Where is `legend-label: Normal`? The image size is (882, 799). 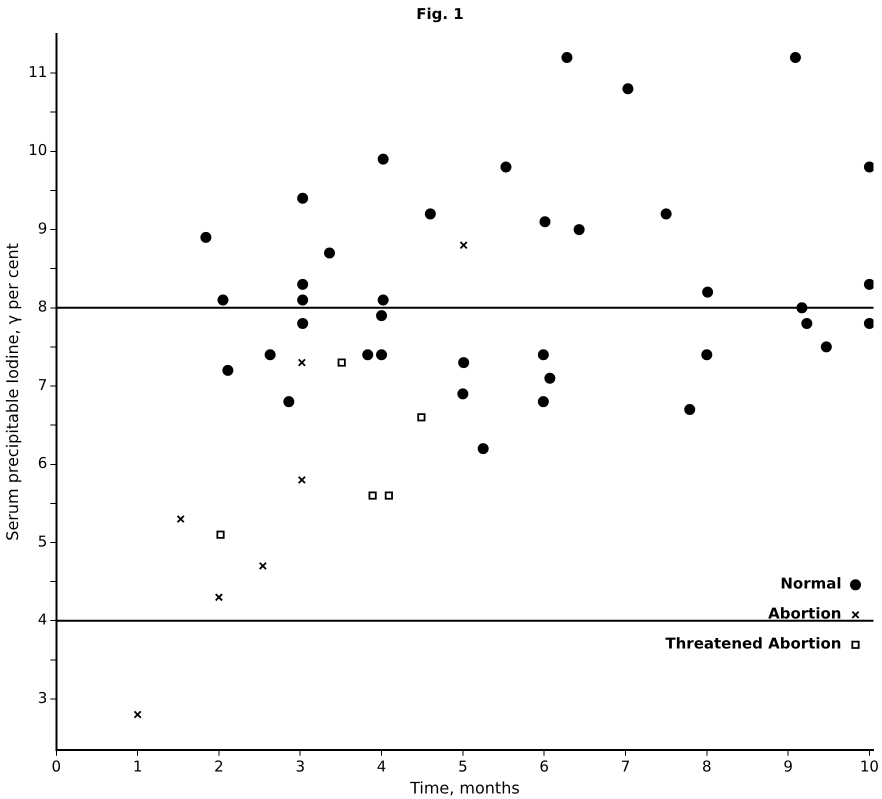
legend-label: Normal is located at coordinates (811, 583).